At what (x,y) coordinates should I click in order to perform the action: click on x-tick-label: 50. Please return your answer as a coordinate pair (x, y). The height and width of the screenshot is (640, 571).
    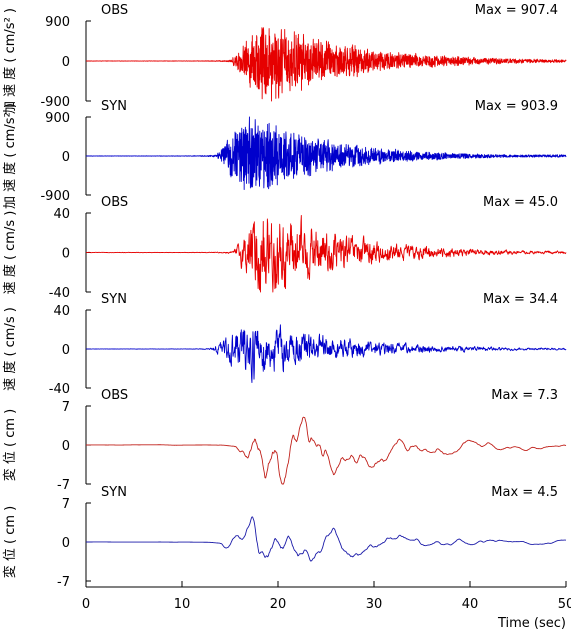
    Looking at the image, I should click on (564, 604).